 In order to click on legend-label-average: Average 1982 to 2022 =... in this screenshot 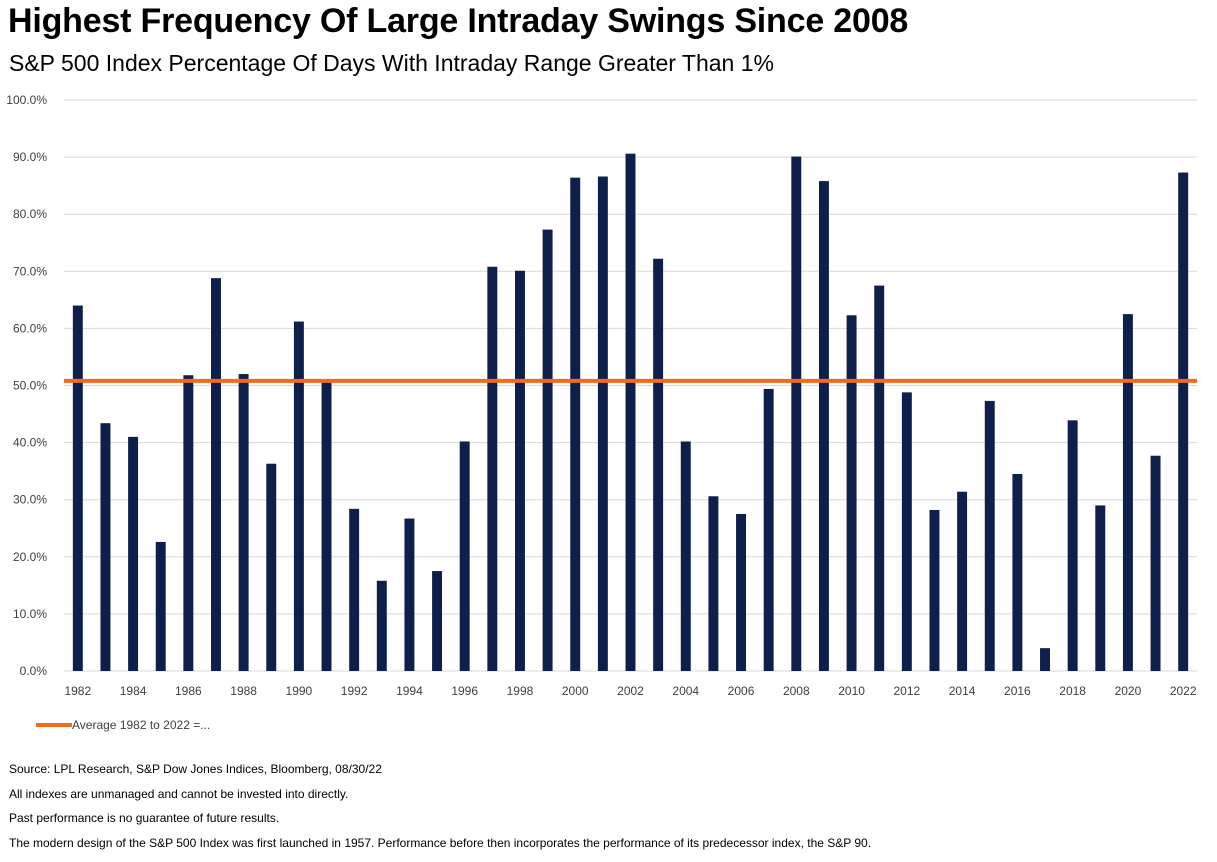, I will do `click(141, 725)`.